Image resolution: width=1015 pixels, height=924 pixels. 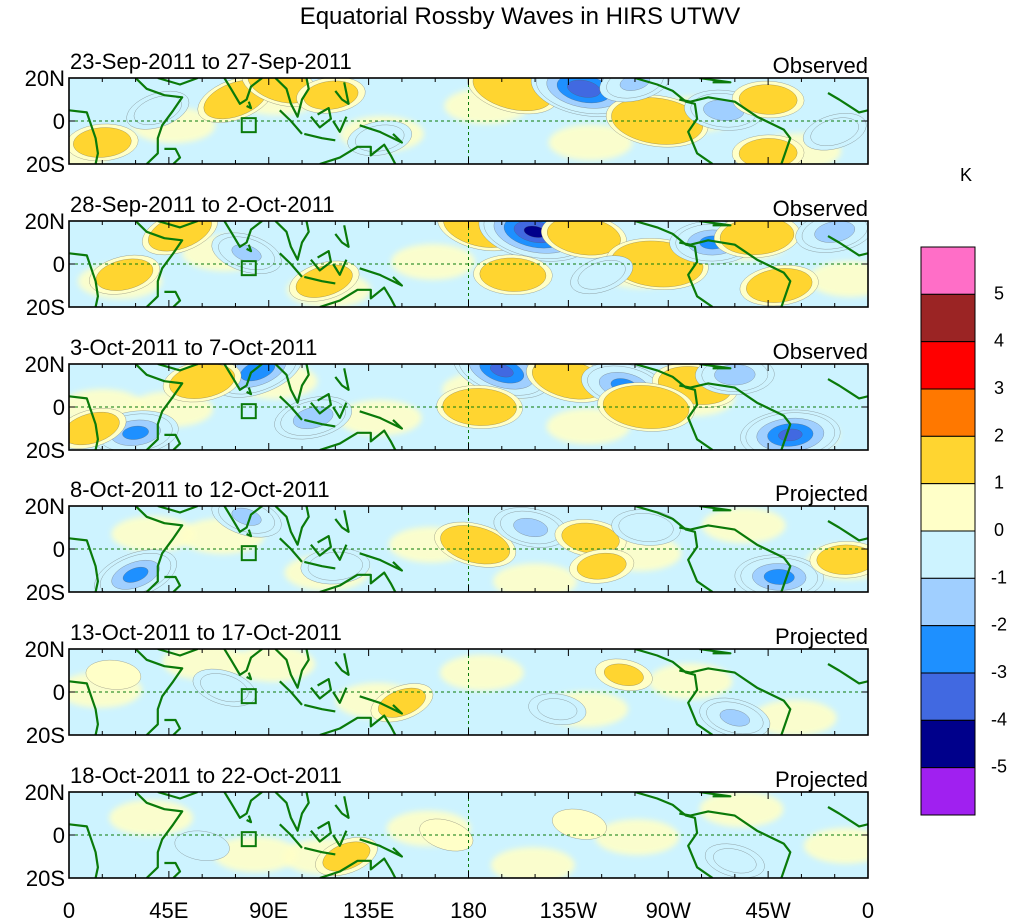 I want to click on panel-date-range: 23-Sep-2011 to 27-Sep-2011, so click(x=211, y=61).